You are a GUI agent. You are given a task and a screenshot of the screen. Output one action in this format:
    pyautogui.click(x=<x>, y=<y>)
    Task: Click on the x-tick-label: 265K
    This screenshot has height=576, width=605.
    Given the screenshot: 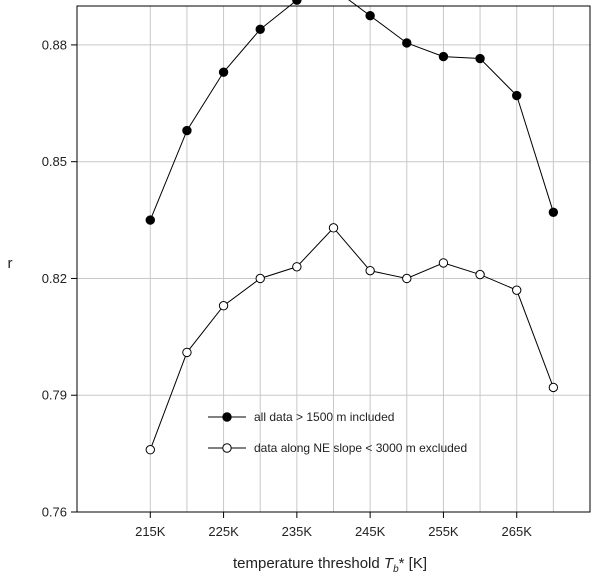 What is the action you would take?
    pyautogui.click(x=517, y=531)
    